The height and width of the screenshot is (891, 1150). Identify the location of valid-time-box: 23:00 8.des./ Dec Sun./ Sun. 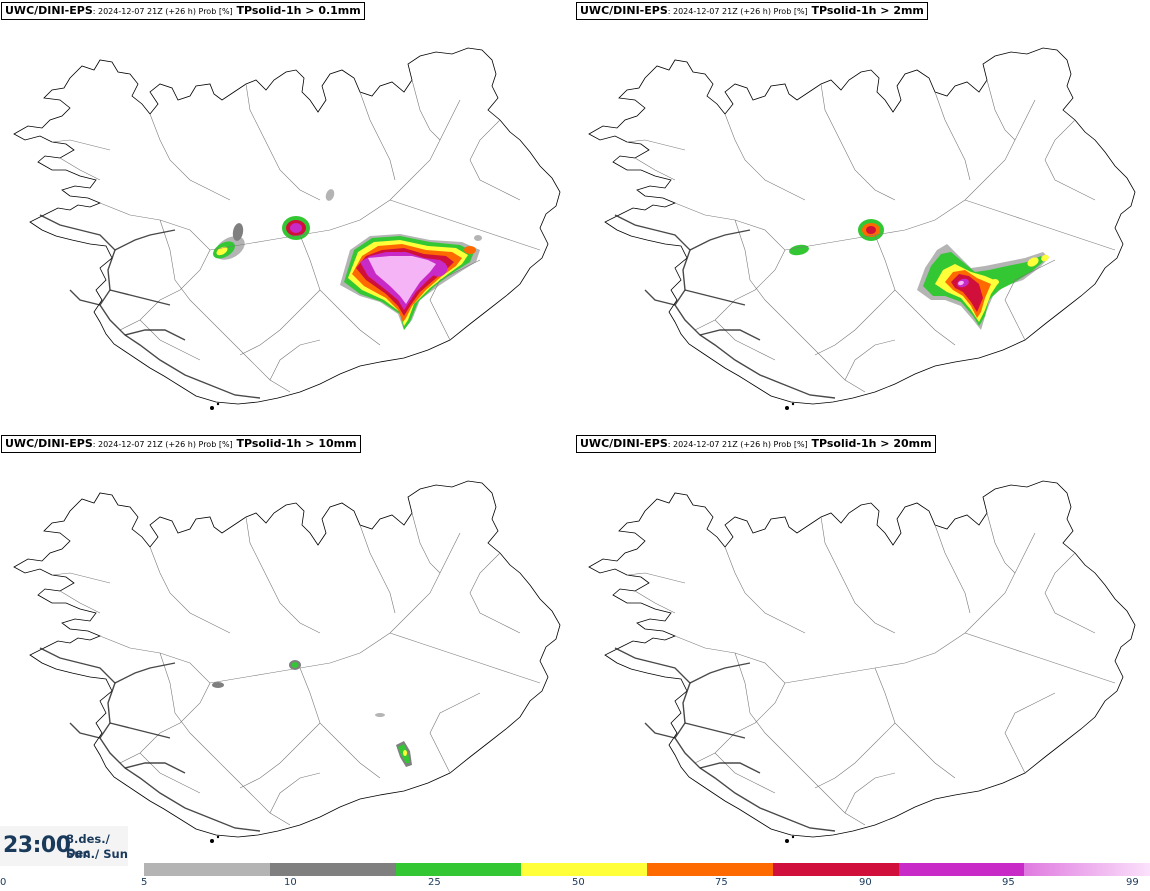
(64, 846).